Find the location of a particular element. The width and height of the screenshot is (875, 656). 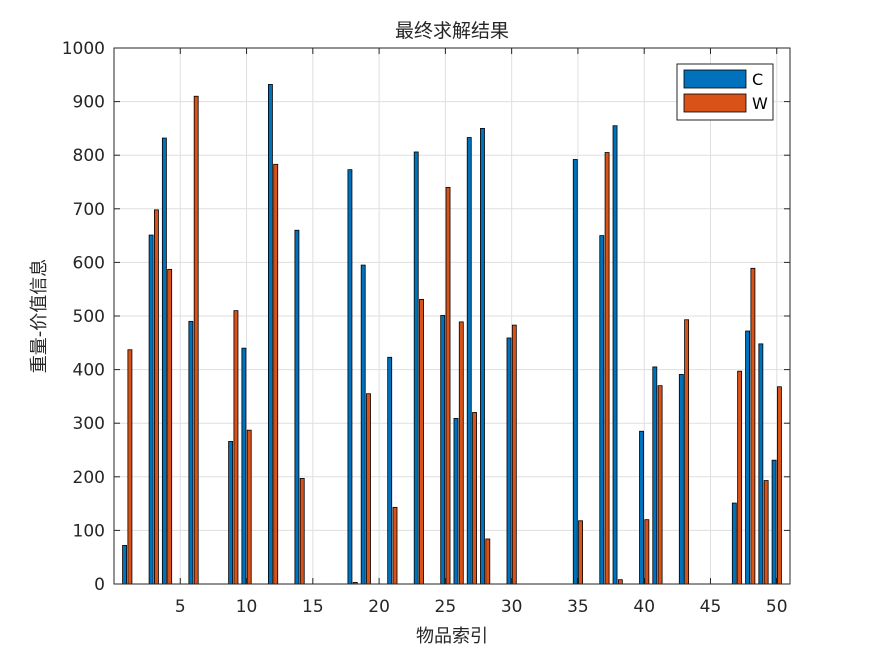

y-tick-label: 900 is located at coordinates (89, 103).